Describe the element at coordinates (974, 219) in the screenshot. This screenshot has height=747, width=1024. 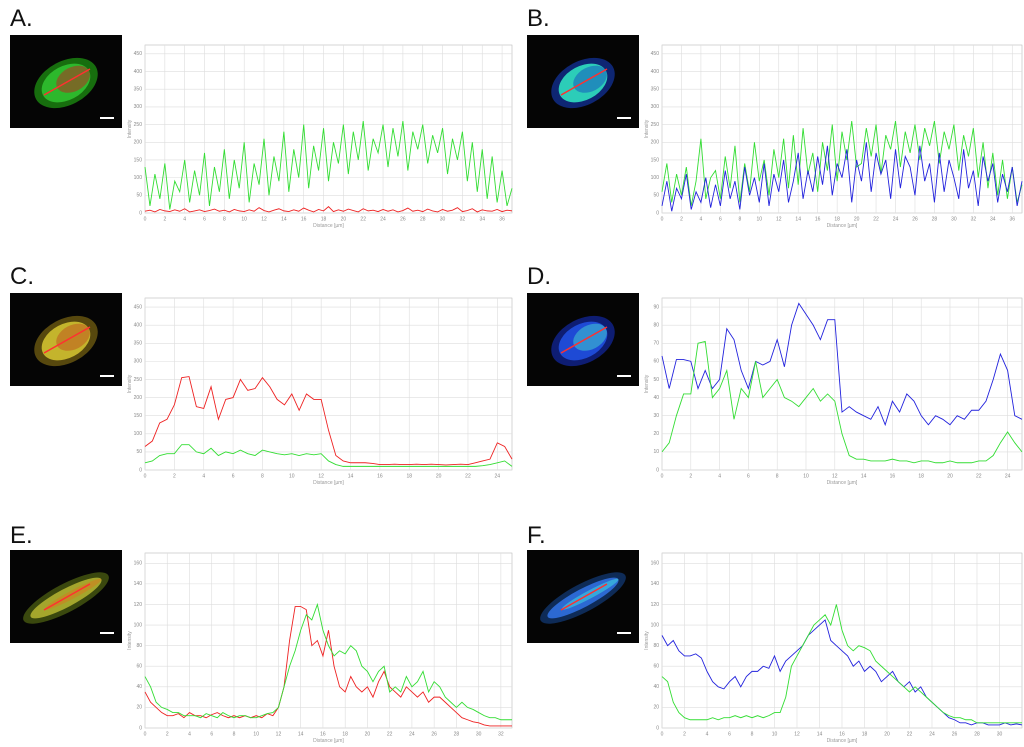
I see `x-tick-label: 32` at that location.